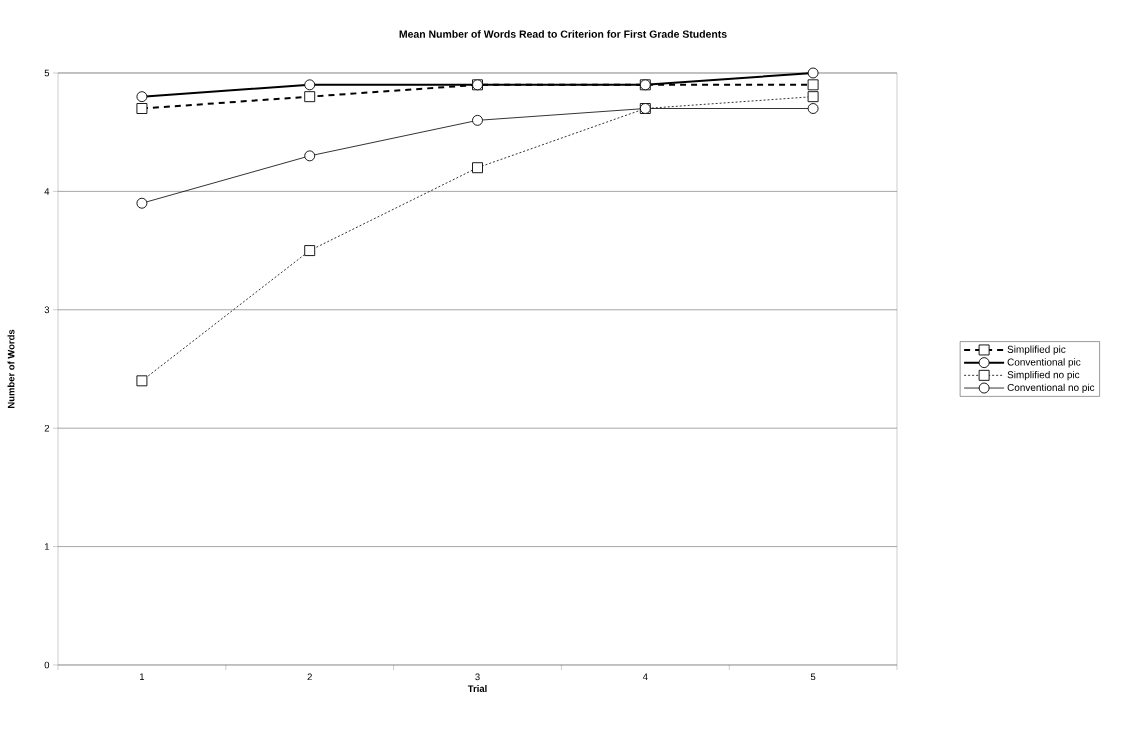 The height and width of the screenshot is (731, 1127). What do you see at coordinates (563, 34) in the screenshot?
I see `chart-title: Mean Number of Words Read to Criterion for First Grade Students` at bounding box center [563, 34].